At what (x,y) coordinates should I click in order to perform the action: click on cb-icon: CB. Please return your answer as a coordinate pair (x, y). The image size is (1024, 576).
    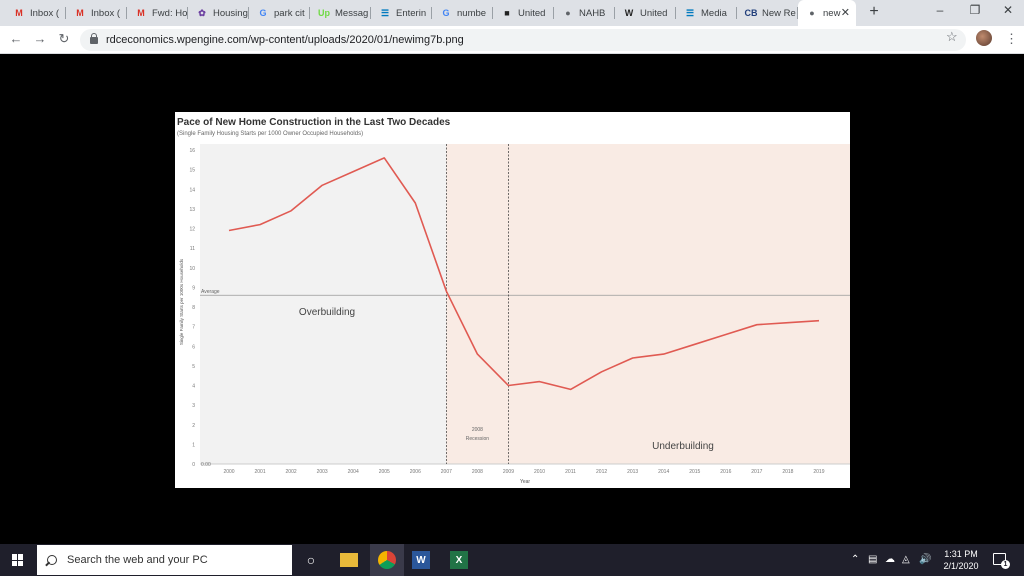
    Looking at the image, I should click on (751, 12).